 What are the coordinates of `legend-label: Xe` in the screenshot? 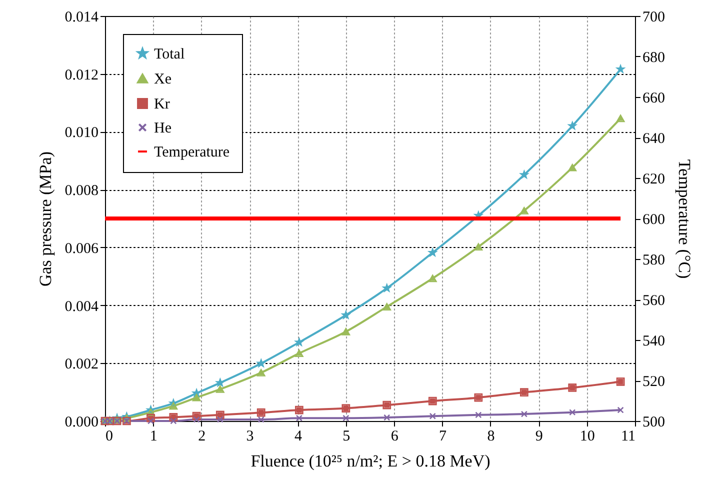 It's located at (163, 80).